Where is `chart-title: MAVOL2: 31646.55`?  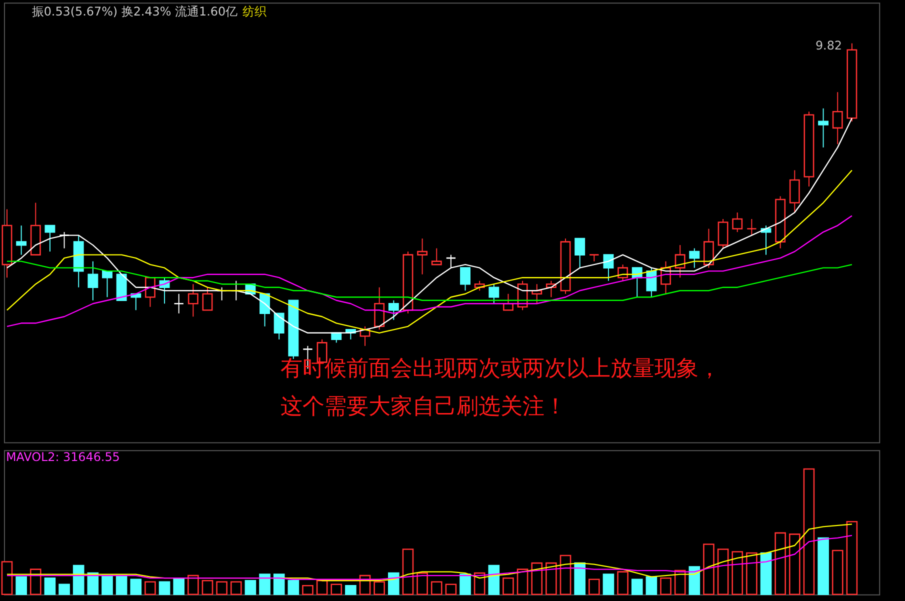 chart-title: MAVOL2: 31646.55 is located at coordinates (63, 457).